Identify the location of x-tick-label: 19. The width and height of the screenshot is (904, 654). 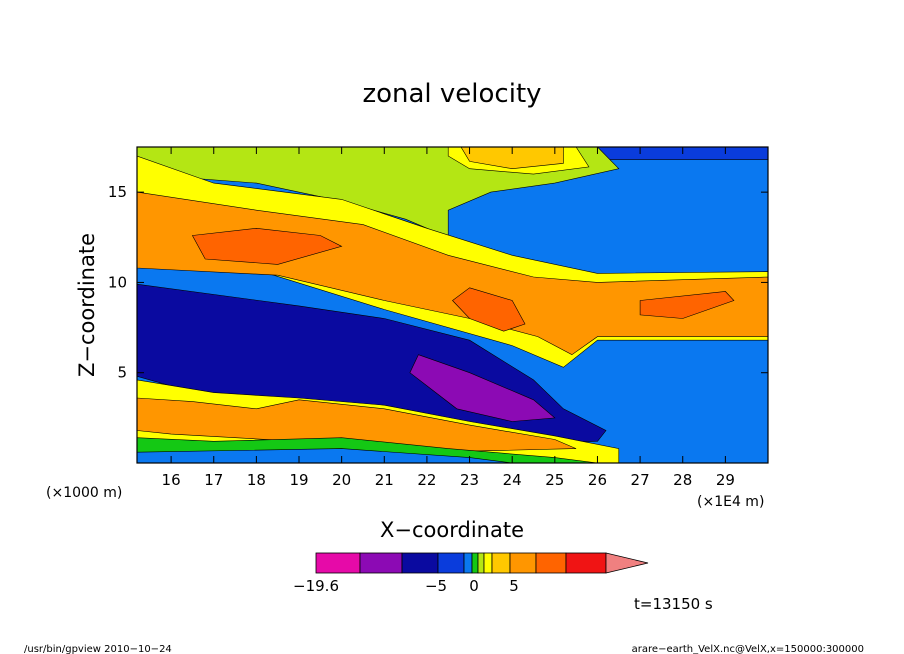
(298, 480).